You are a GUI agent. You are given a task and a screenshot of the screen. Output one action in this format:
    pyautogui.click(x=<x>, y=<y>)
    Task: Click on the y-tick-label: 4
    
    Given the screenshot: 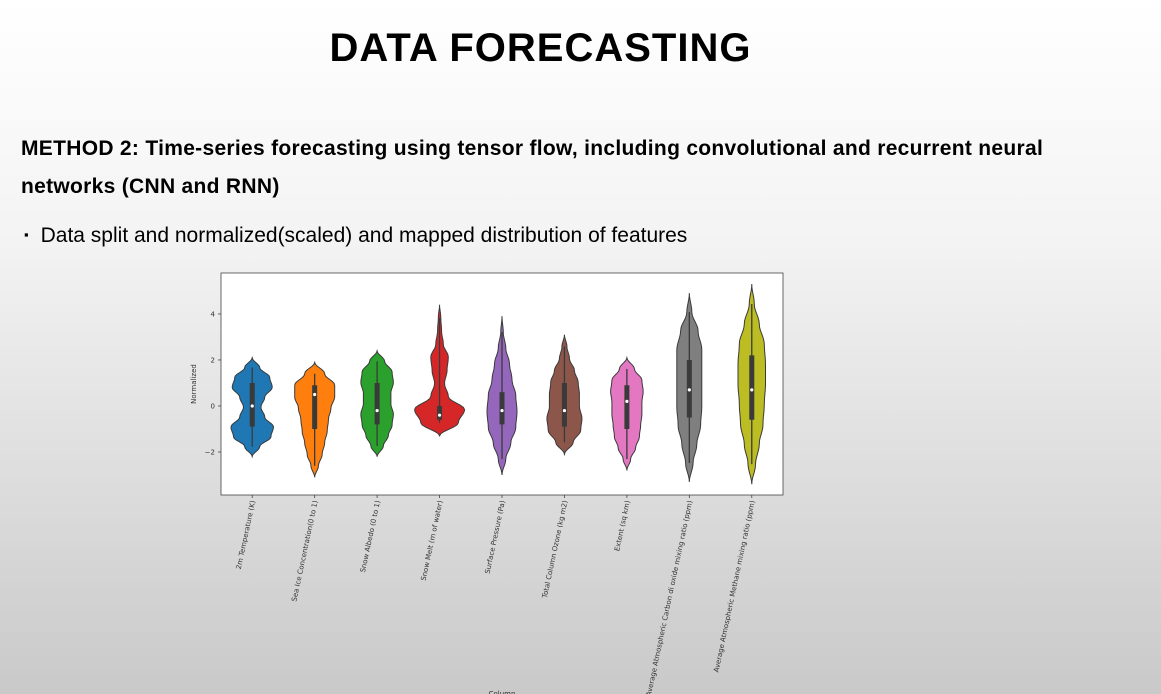 What is the action you would take?
    pyautogui.click(x=213, y=314)
    